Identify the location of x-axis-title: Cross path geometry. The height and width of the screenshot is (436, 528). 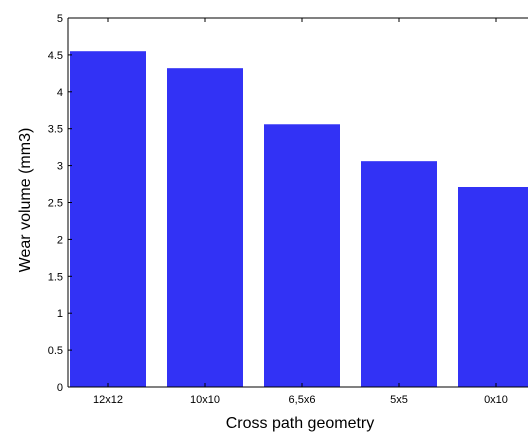
(300, 423).